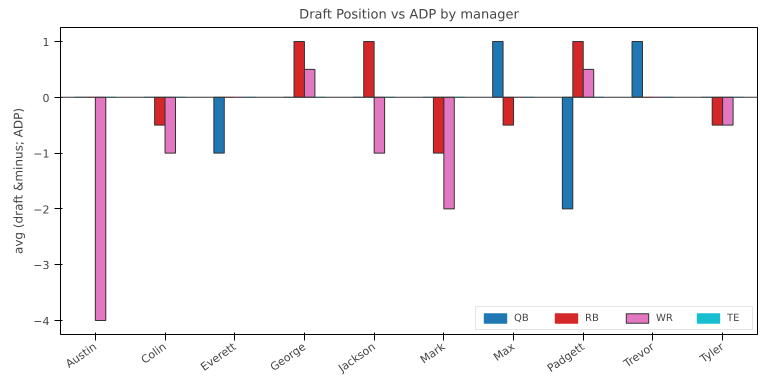  What do you see at coordinates (733, 318) in the screenshot?
I see `legend-label: TE` at bounding box center [733, 318].